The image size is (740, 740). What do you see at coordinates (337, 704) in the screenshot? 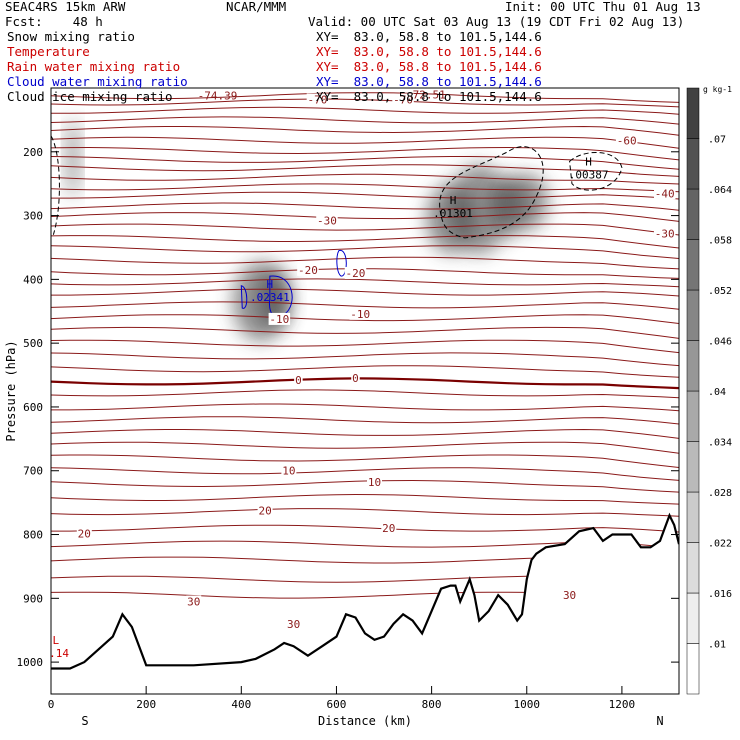
I see `x-tick-label: 600` at bounding box center [337, 704].